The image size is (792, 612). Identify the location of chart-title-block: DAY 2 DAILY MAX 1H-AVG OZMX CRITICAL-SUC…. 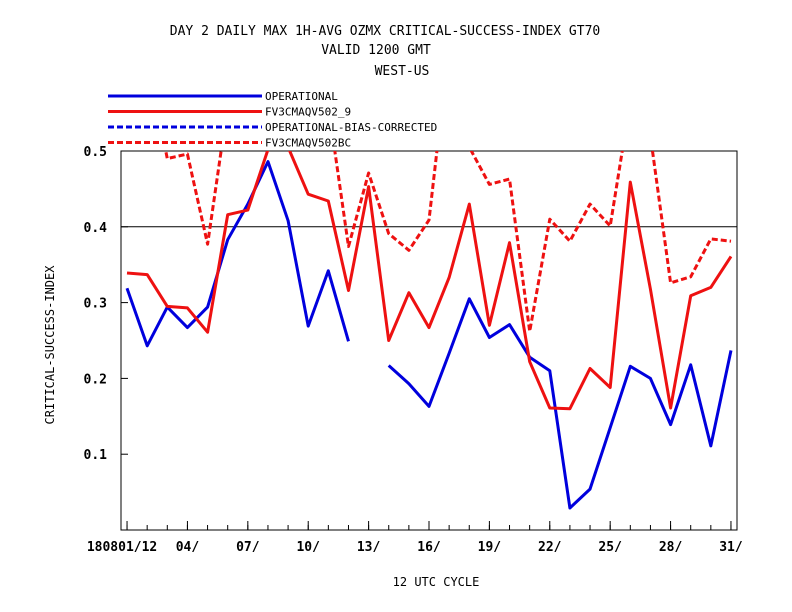
(385, 51).